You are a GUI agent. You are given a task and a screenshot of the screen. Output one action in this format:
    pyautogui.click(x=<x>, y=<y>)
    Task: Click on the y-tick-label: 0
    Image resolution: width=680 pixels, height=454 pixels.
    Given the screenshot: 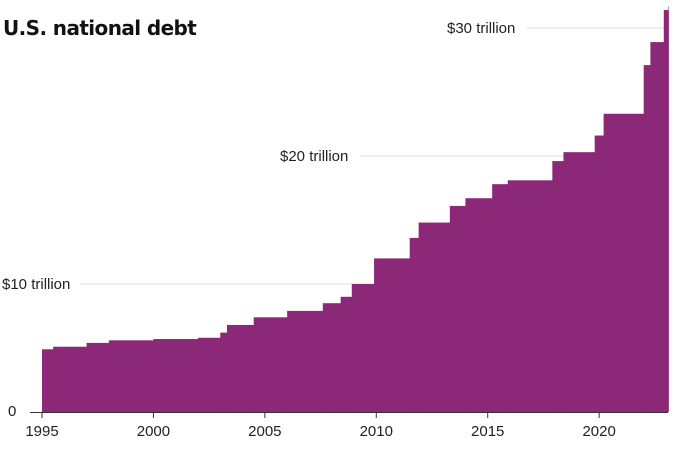 What is the action you would take?
    pyautogui.click(x=12, y=411)
    